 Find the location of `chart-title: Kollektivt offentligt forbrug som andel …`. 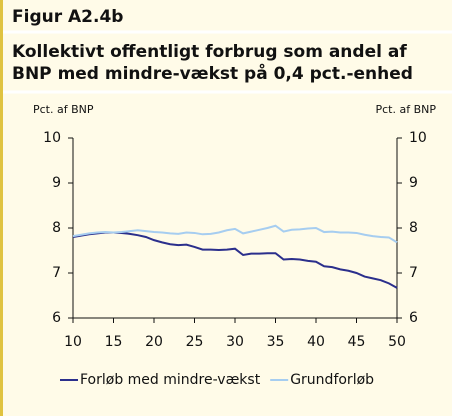

chart-title: Kollektivt offentligt forbrug som andel … is located at coordinates (209, 52).